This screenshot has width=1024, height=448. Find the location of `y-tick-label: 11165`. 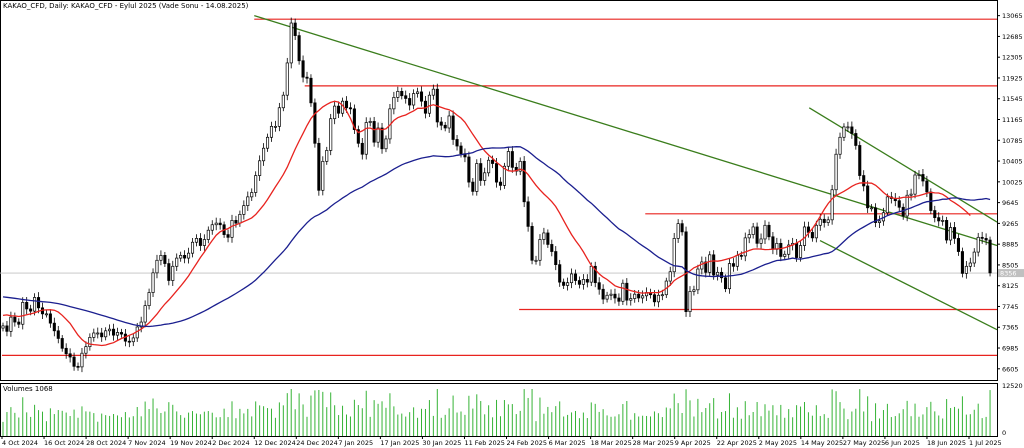

y-tick-label: 11165 is located at coordinates (1012, 120).